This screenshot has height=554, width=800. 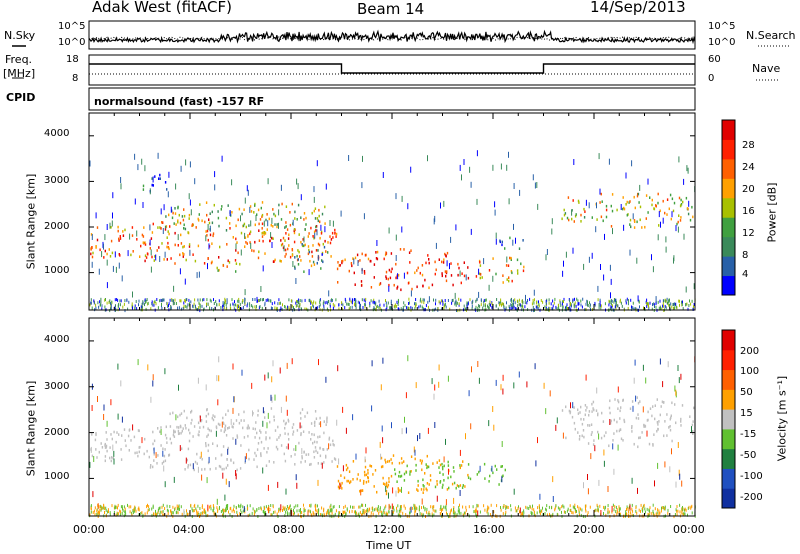 I want to click on vel-cbar-tick-50: 50, so click(x=746, y=392).